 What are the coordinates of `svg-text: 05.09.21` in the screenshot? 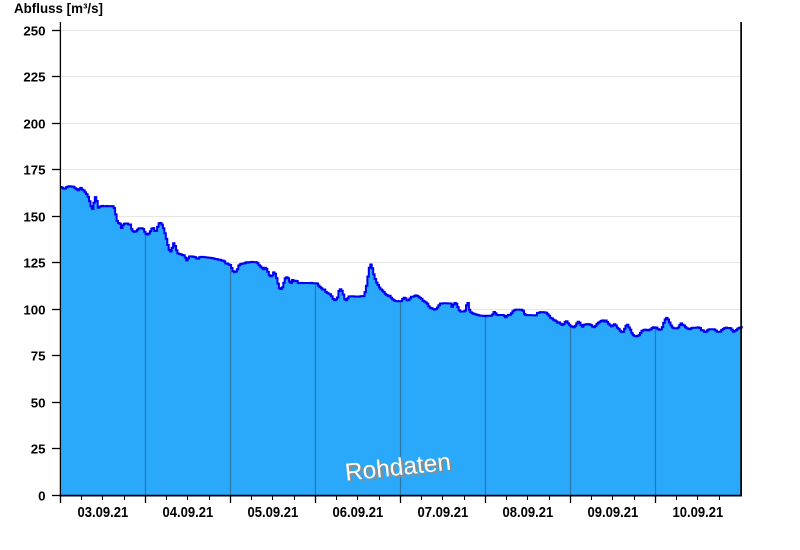 It's located at (273, 512).